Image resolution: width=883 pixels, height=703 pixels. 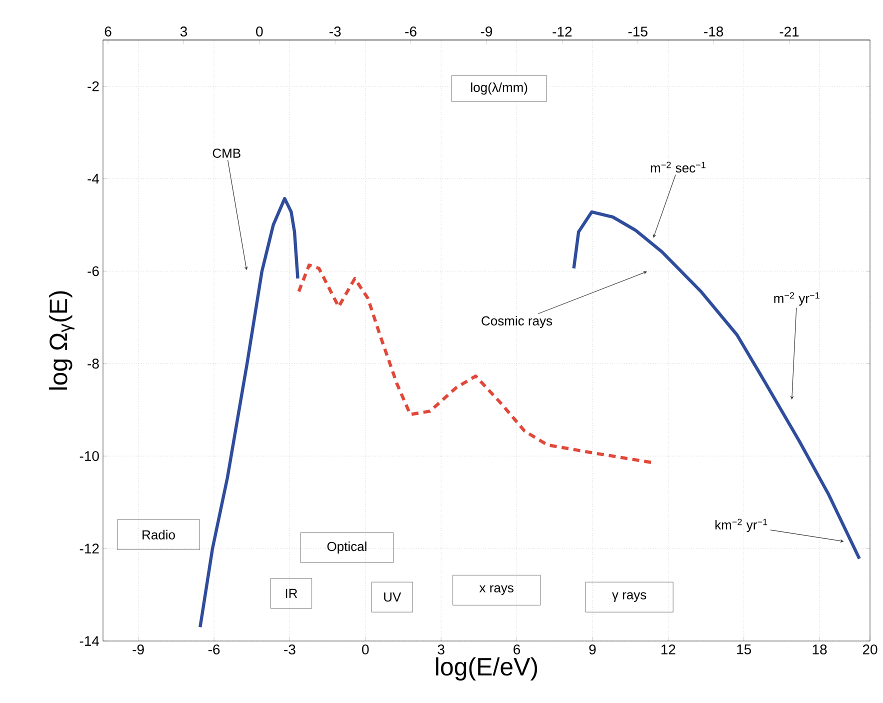 What do you see at coordinates (89, 456) in the screenshot?
I see `y-tick-label: -10` at bounding box center [89, 456].